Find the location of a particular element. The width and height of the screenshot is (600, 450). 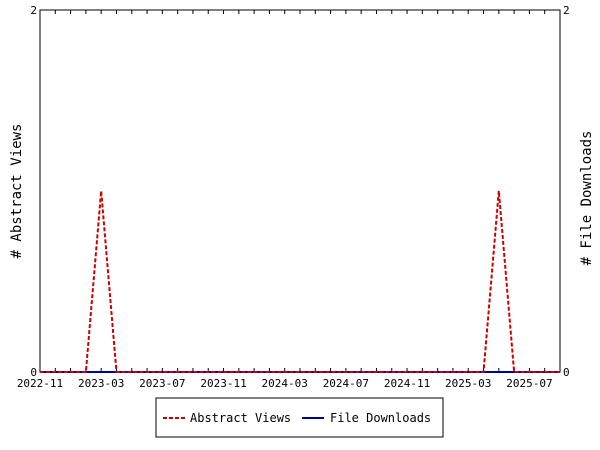

legend: Abstract Views File Downloads is located at coordinates (299, 417).